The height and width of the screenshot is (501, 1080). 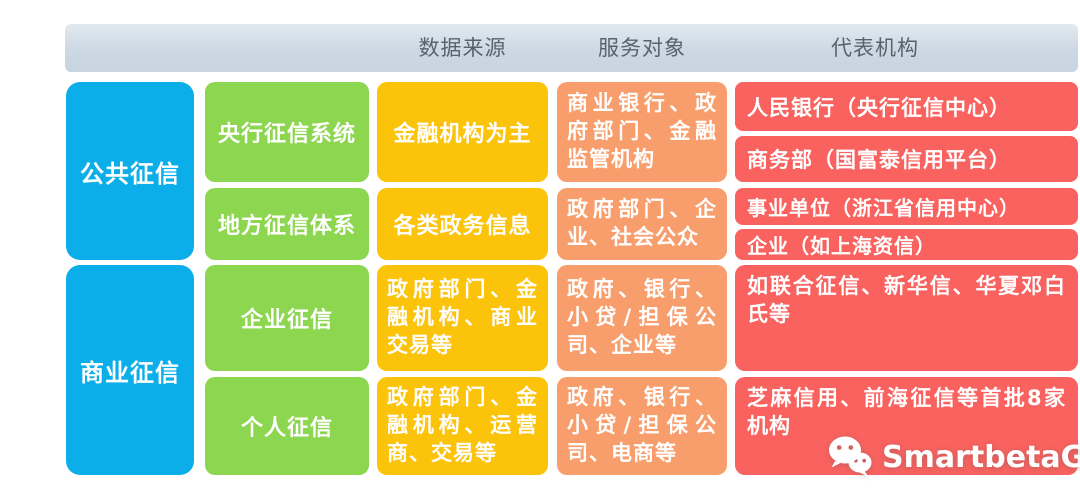 I want to click on representative-box-enterprise-credit-firms: 如联合征信、新华信、华夏邓白氏等, so click(x=906, y=318).